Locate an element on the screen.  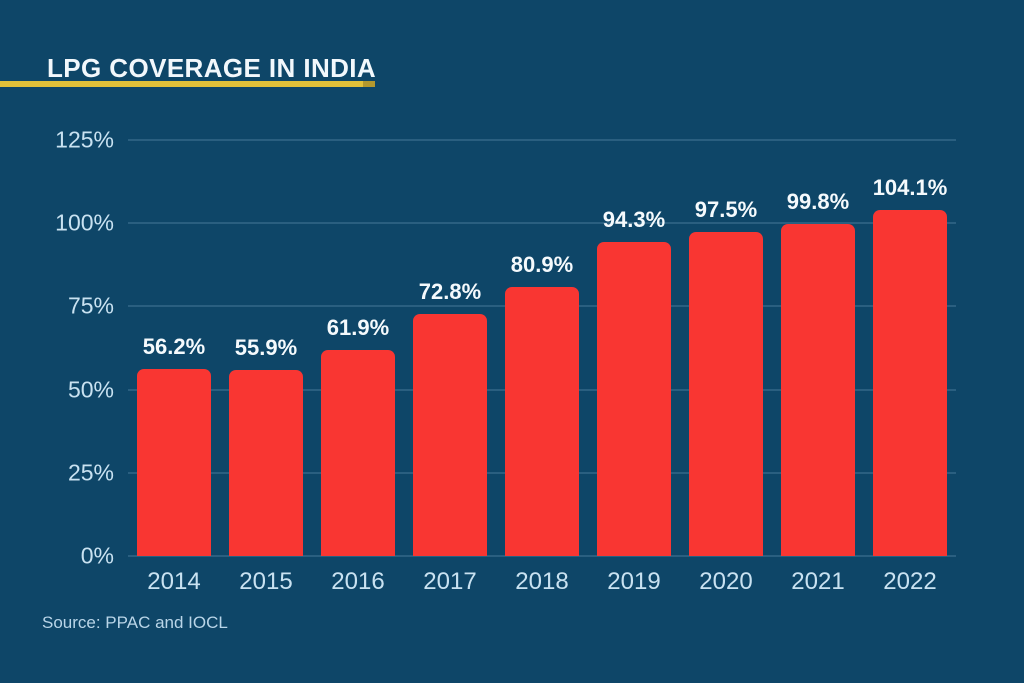
y-axis-tick-label: 75% is located at coordinates (90, 305).